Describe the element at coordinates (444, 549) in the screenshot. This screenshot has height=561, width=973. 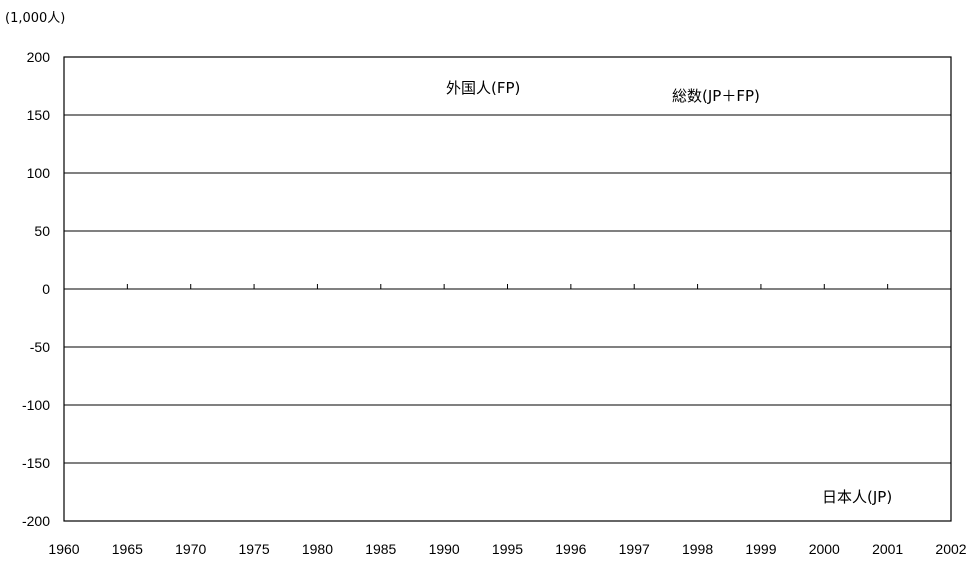
I see `x-tick-label: 1990` at that location.